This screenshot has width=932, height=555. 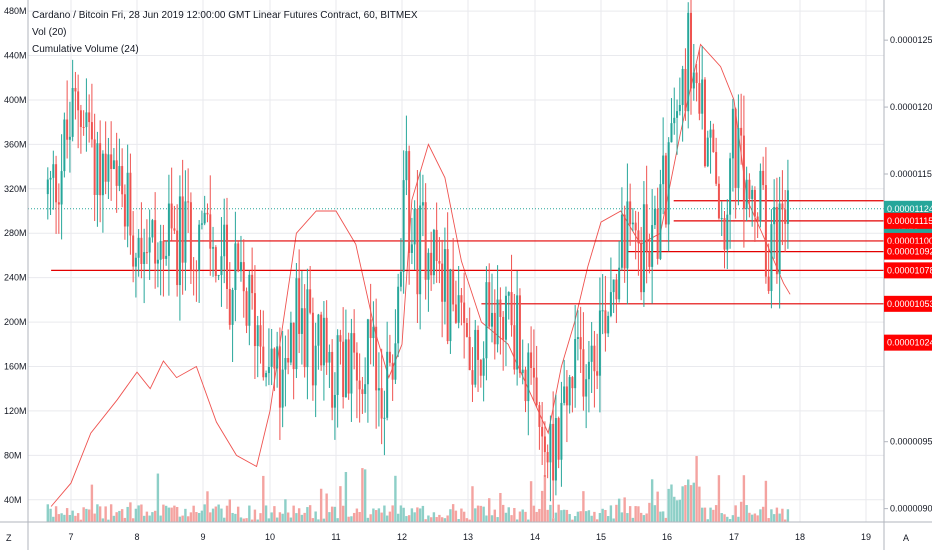 I want to click on left-axis-tick: 120M, so click(x=15, y=411).